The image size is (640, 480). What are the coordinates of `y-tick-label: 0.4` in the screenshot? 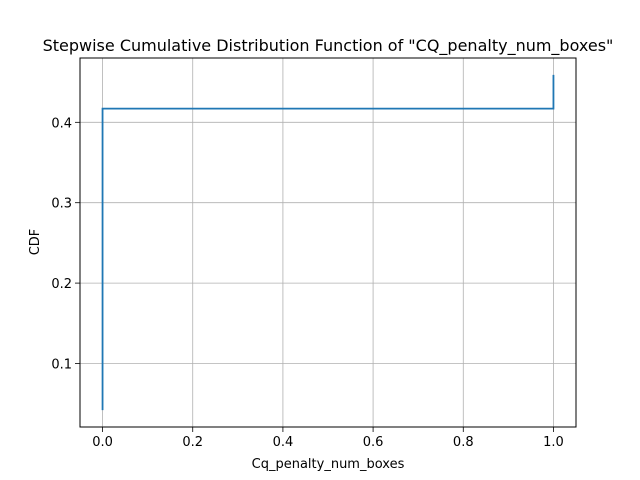 It's located at (61, 123).